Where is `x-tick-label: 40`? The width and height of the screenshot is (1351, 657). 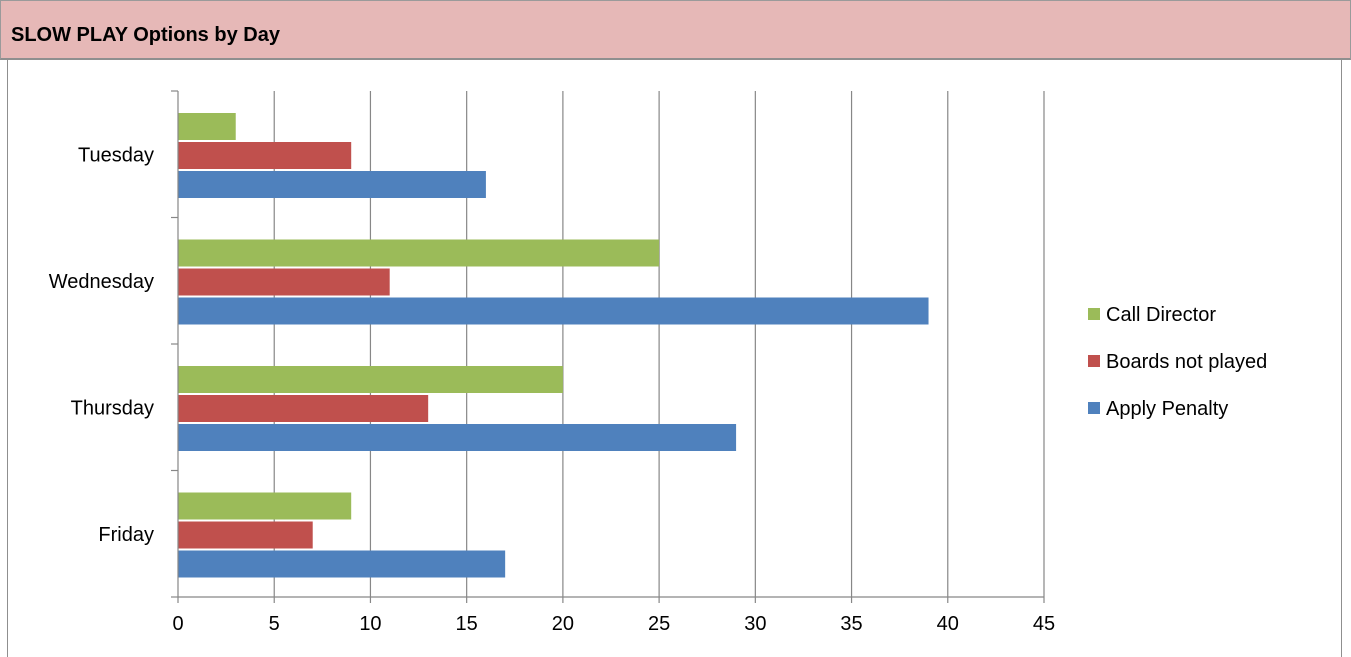
x-tick-label: 40 is located at coordinates (948, 624).